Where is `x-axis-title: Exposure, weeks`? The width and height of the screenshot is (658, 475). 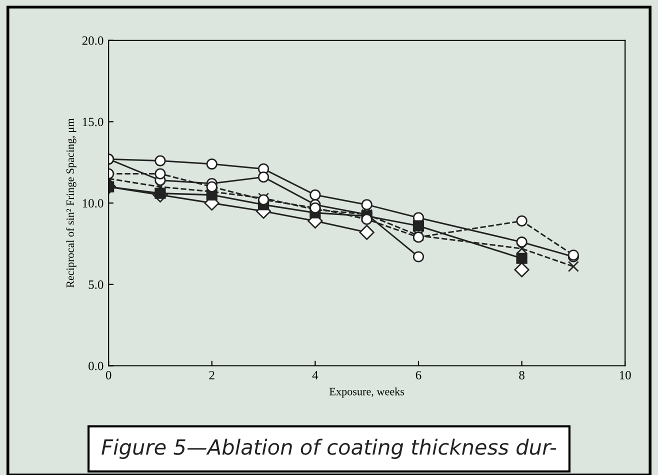
x-axis-title: Exposure, weeks is located at coordinates (367, 393).